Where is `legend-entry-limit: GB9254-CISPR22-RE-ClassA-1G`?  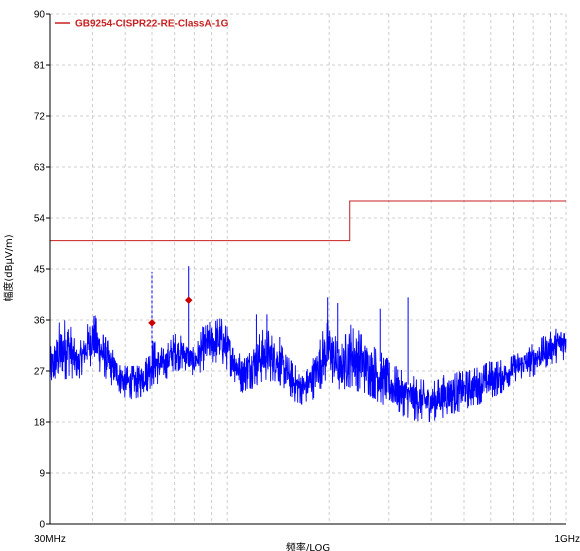 legend-entry-limit: GB9254-CISPR22-RE-ClassA-1G is located at coordinates (152, 24).